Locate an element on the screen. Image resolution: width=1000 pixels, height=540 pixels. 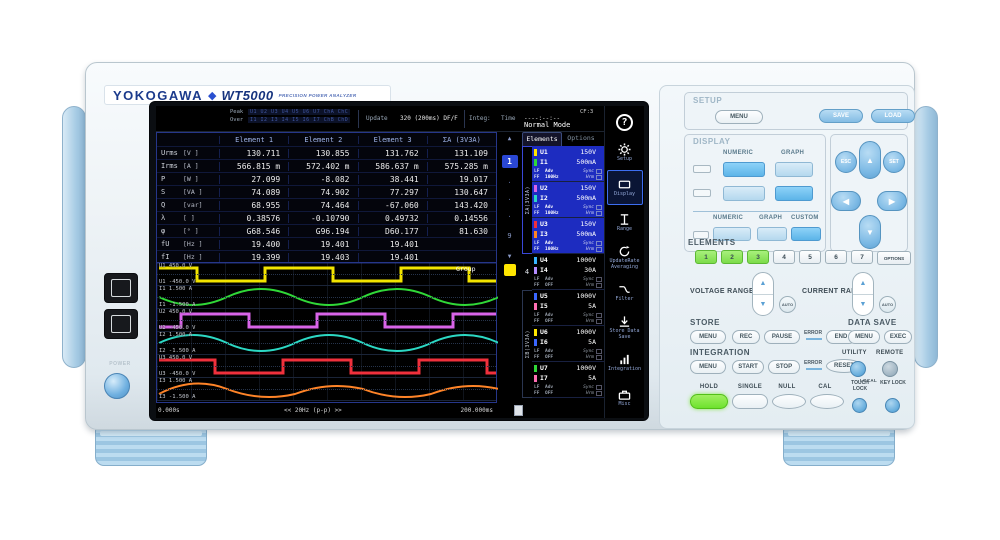
power-label: POWER is located at coordinates (120, 364).